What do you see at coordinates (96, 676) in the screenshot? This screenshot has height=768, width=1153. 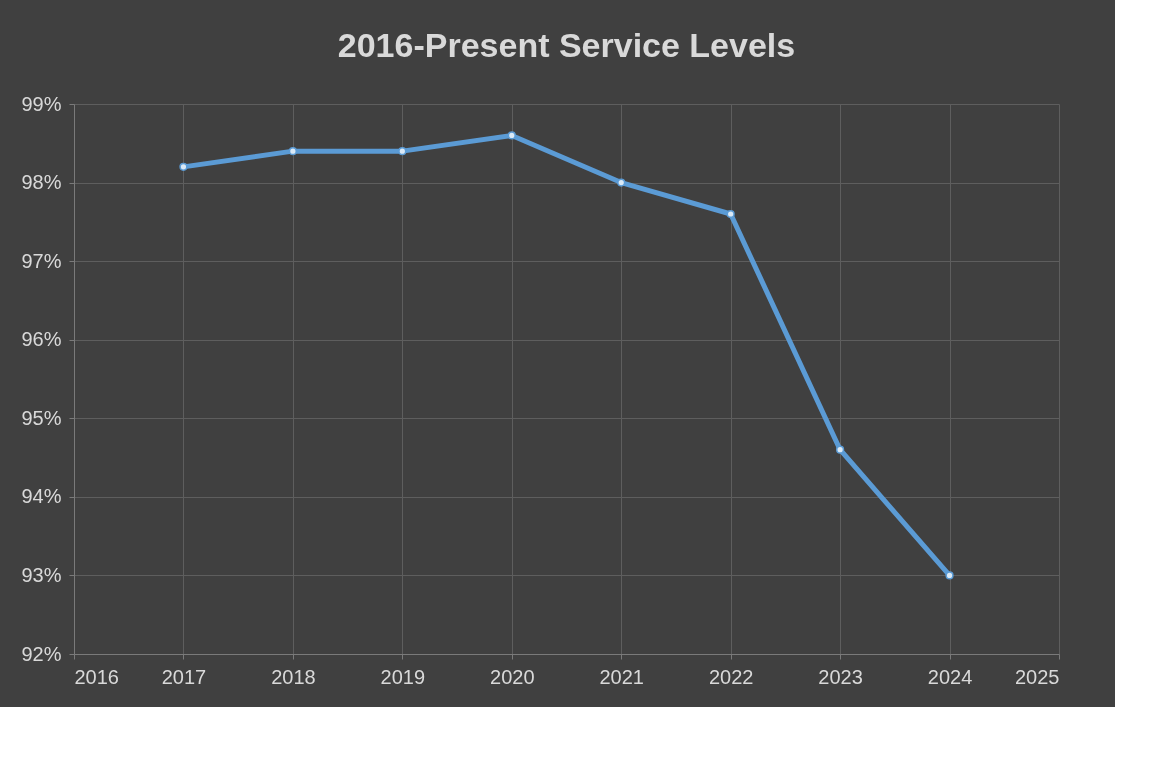 I see `x-tick-label: 2016` at bounding box center [96, 676].